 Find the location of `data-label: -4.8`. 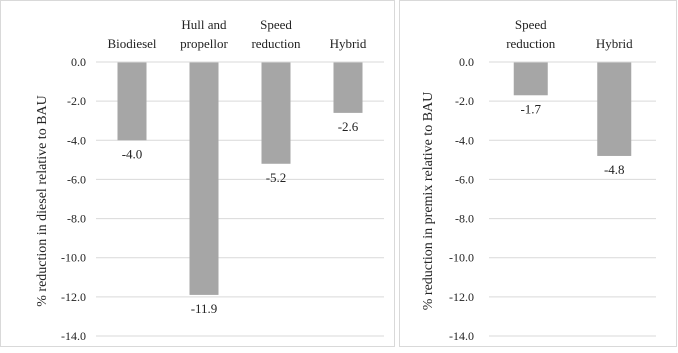

data-label: -4.8 is located at coordinates (614, 169).